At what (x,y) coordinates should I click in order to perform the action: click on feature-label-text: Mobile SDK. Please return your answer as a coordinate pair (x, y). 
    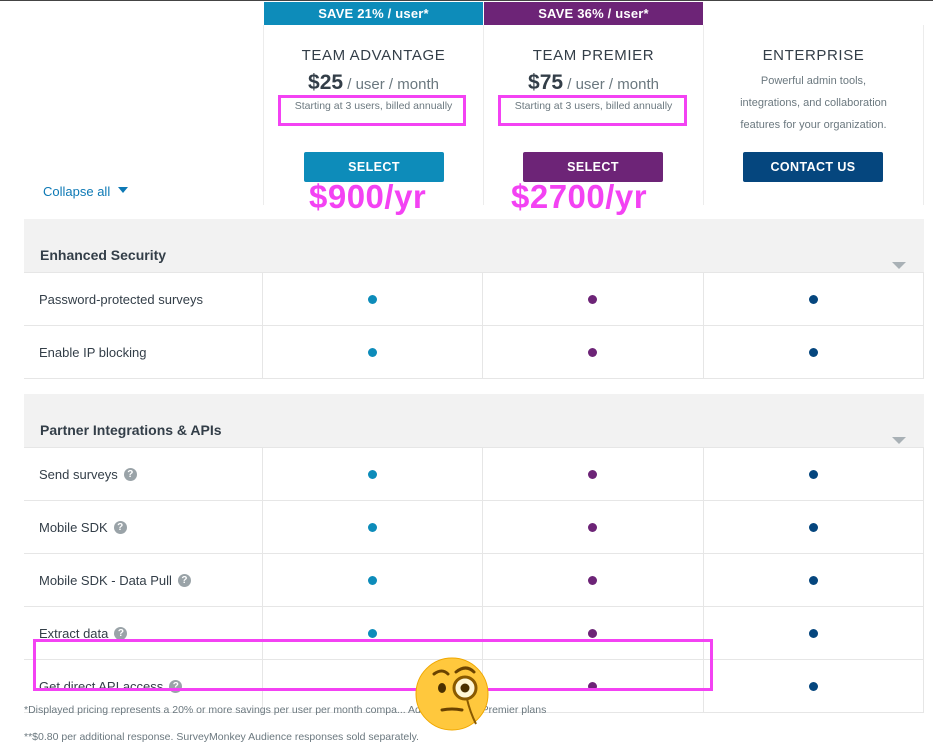
    Looking at the image, I should click on (73, 527).